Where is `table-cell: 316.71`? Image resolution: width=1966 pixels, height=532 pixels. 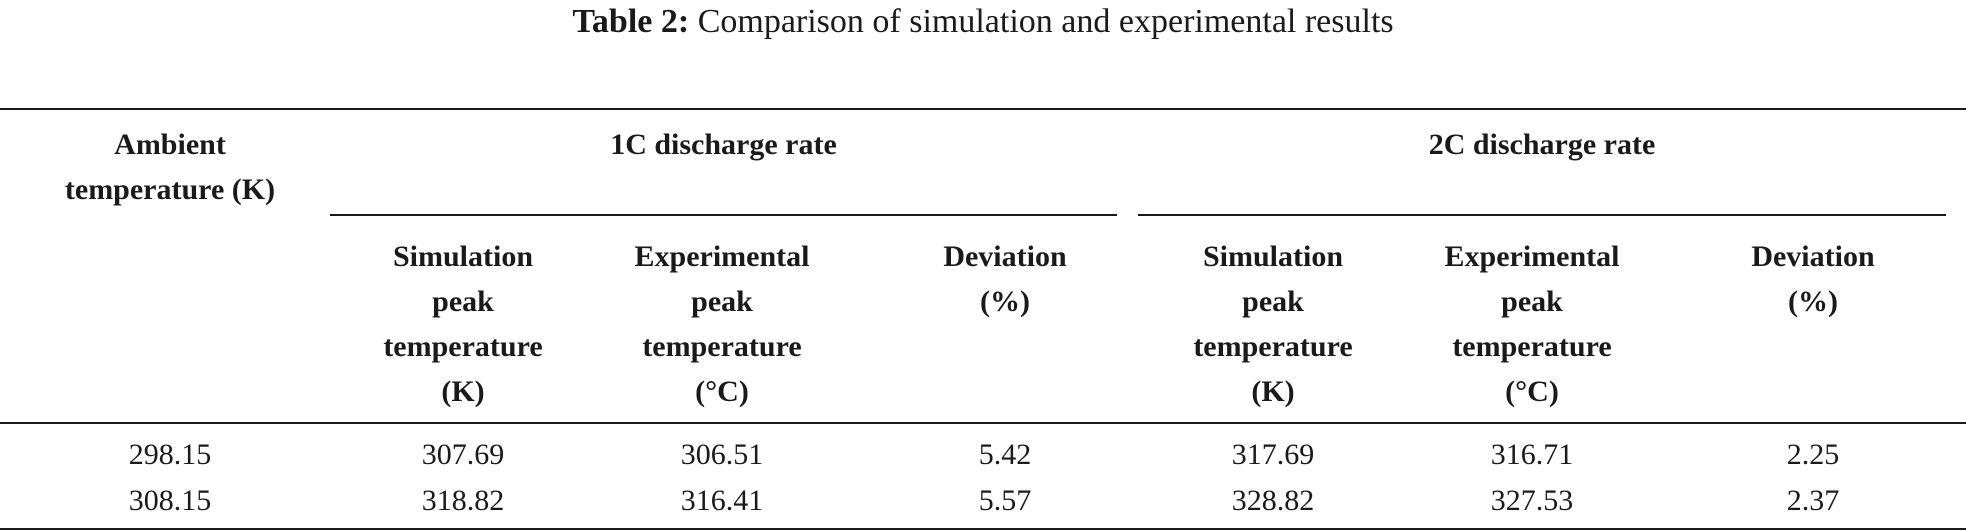 table-cell: 316.71 is located at coordinates (1532, 454).